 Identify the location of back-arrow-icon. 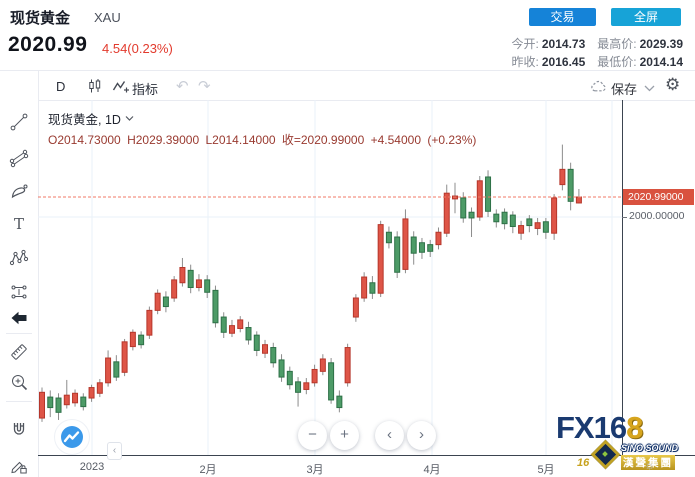
(19, 318).